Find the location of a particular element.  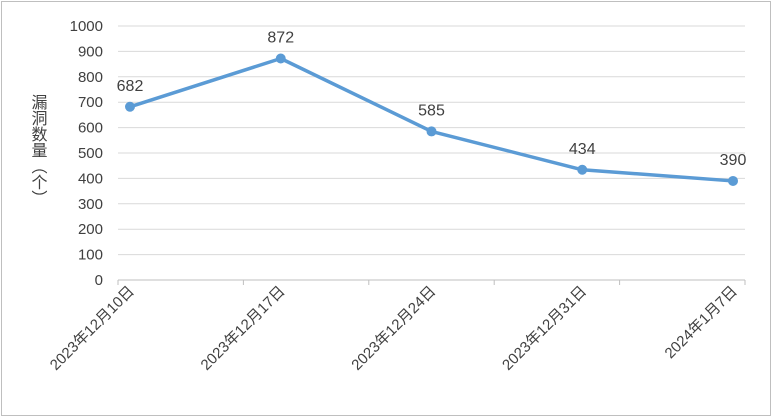

y-tick-label-700: 700 is located at coordinates (90, 102).